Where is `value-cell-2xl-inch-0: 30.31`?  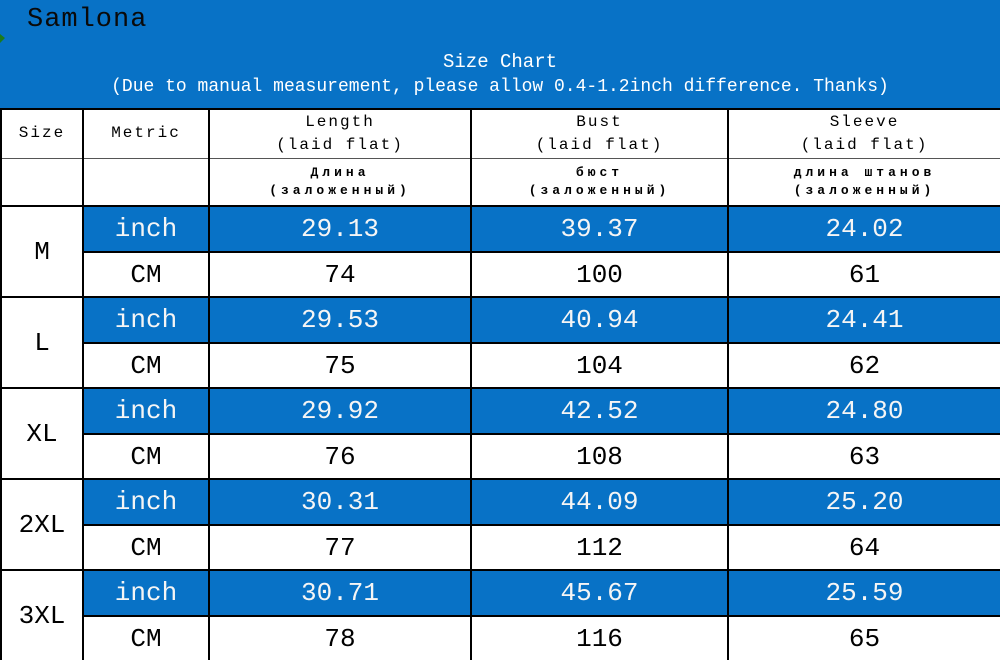 value-cell-2xl-inch-0: 30.31 is located at coordinates (340, 502).